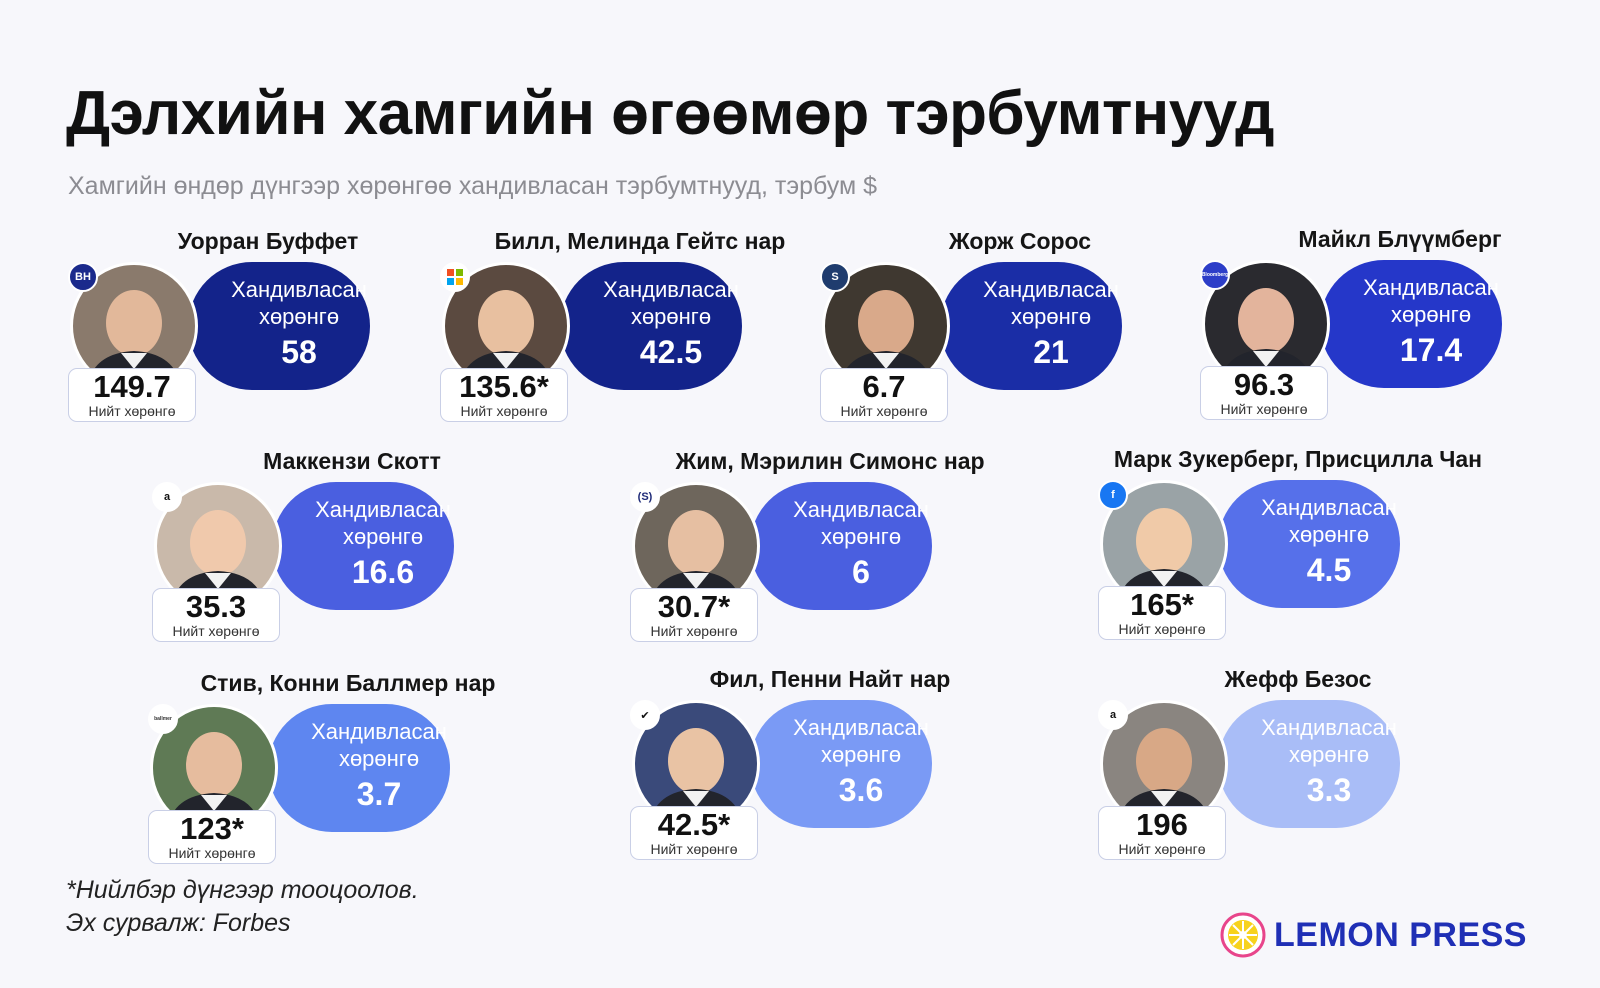  What do you see at coordinates (1298, 459) in the screenshot?
I see `philanthropist-name: Марк Зукерберг, Присцилла Чан` at bounding box center [1298, 459].